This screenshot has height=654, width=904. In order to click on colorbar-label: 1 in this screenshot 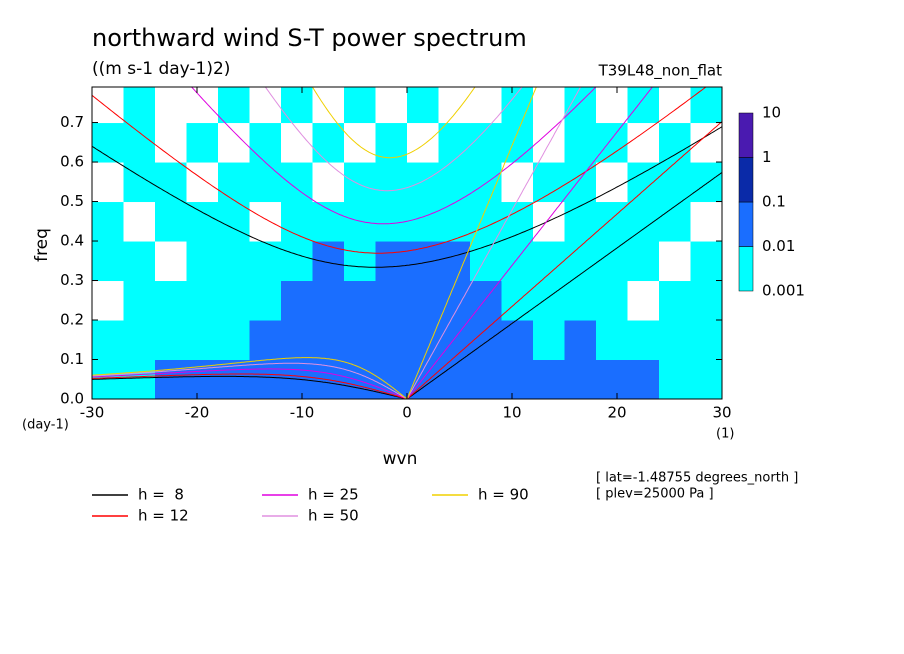, I will do `click(767, 157)`.